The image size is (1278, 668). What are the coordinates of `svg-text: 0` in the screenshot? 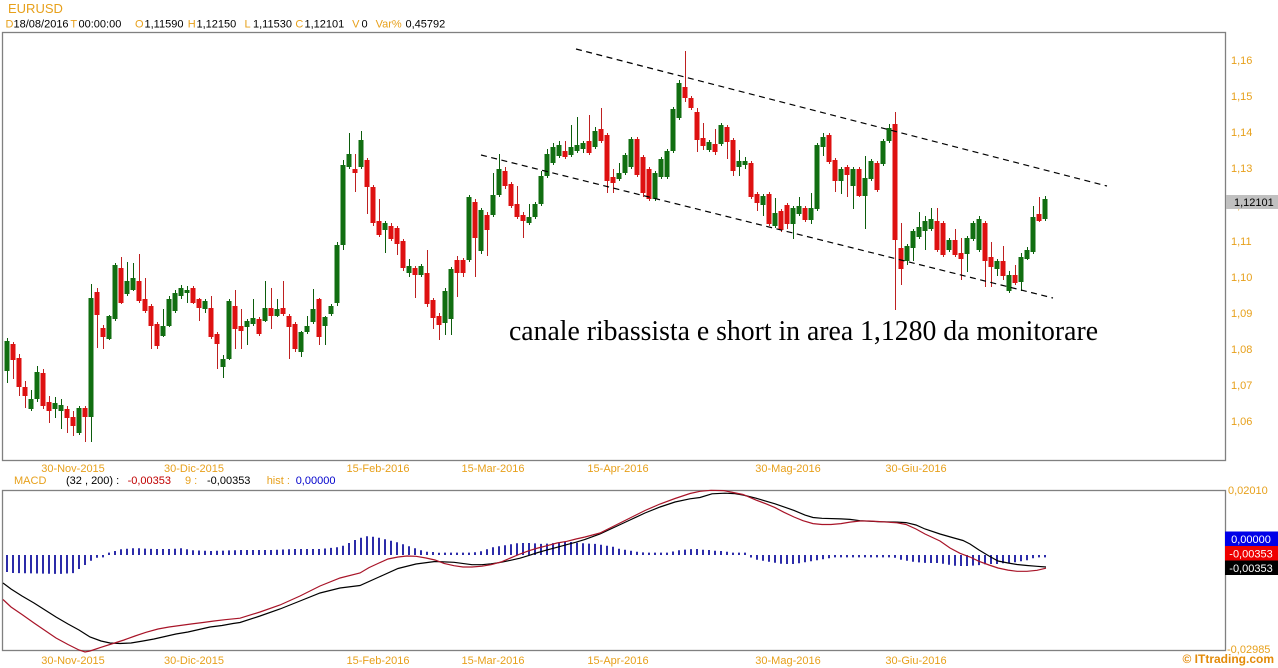 It's located at (365, 25).